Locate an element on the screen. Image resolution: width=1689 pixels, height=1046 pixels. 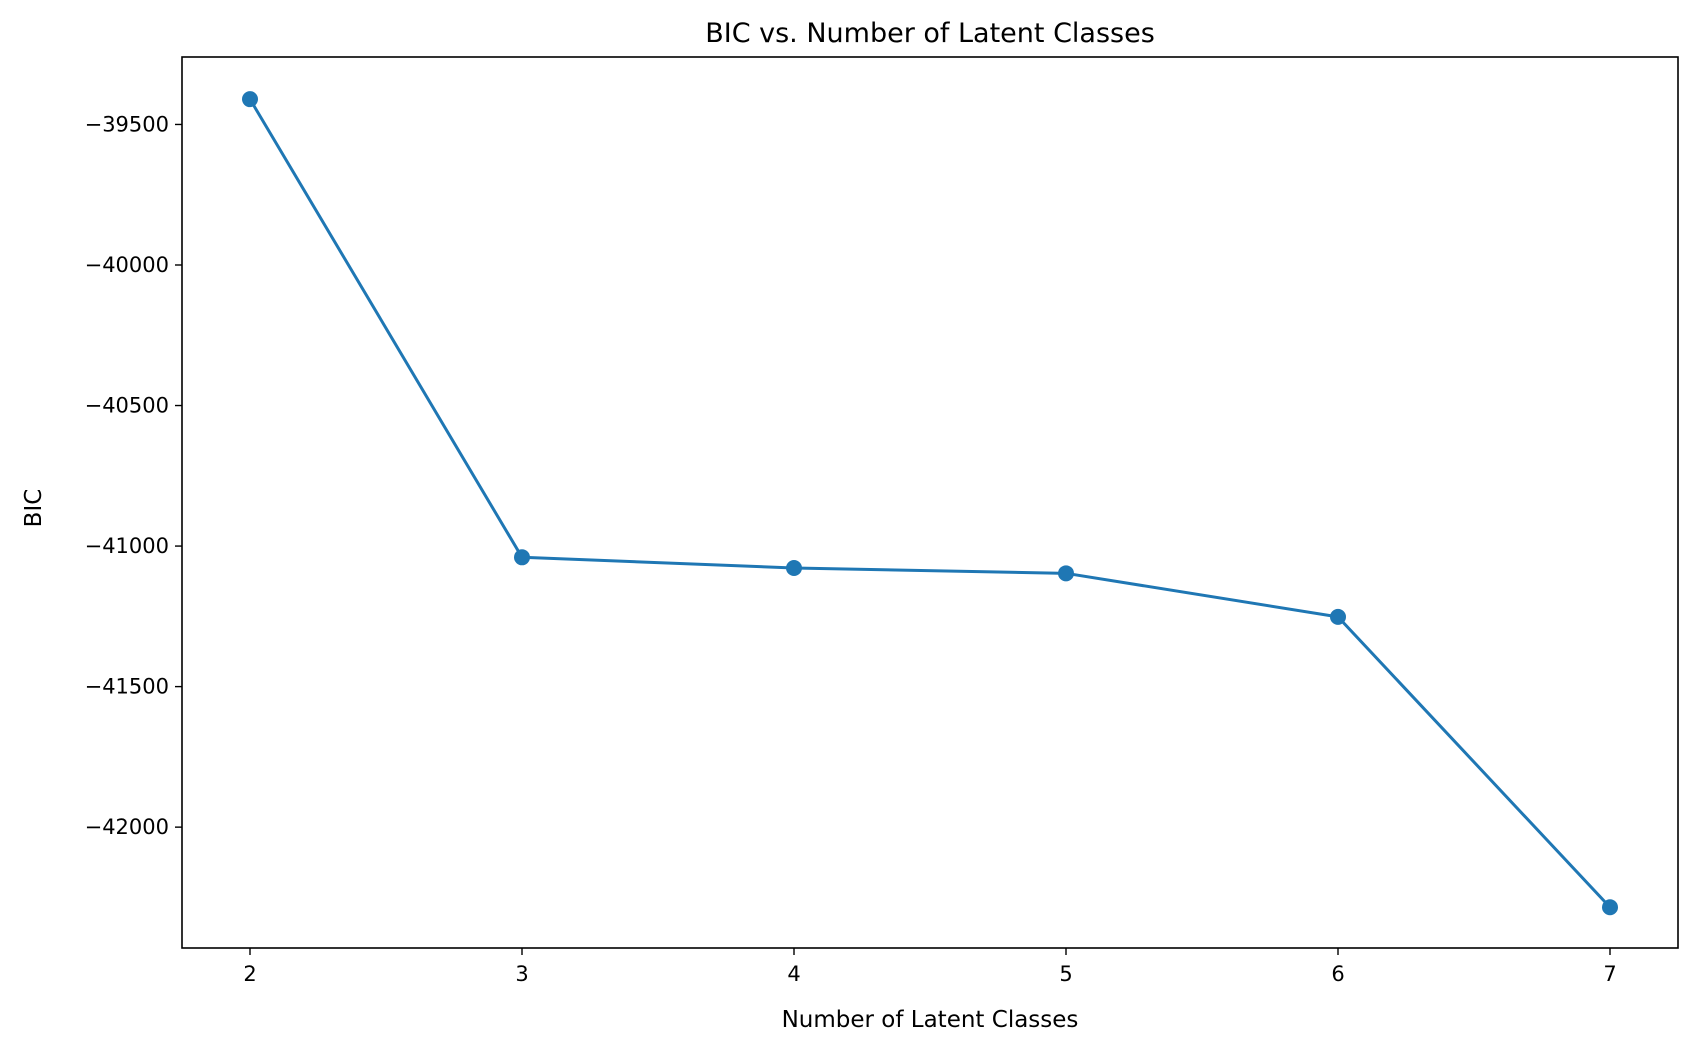
x-axis-label: Number of Latent Classes is located at coordinates (930, 1020).